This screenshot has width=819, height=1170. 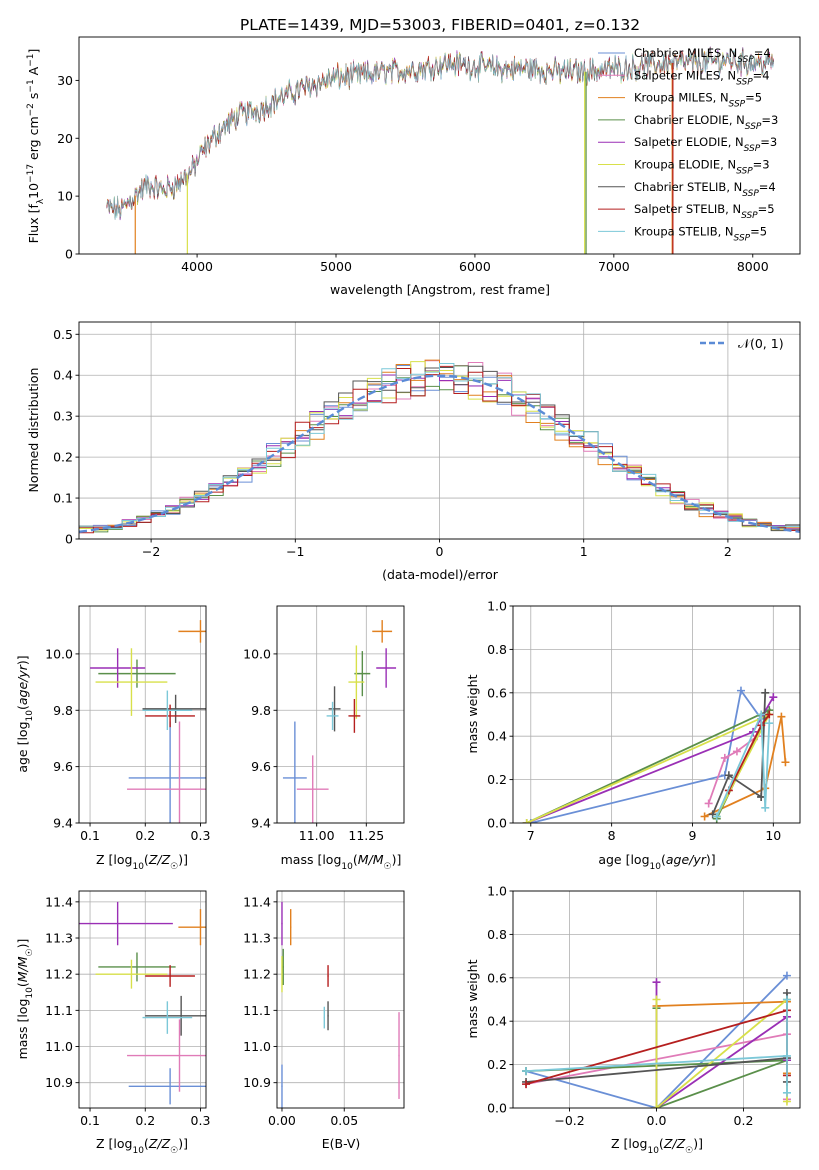 I want to click on y-tick-label: 0.2, so click(x=497, y=1064).